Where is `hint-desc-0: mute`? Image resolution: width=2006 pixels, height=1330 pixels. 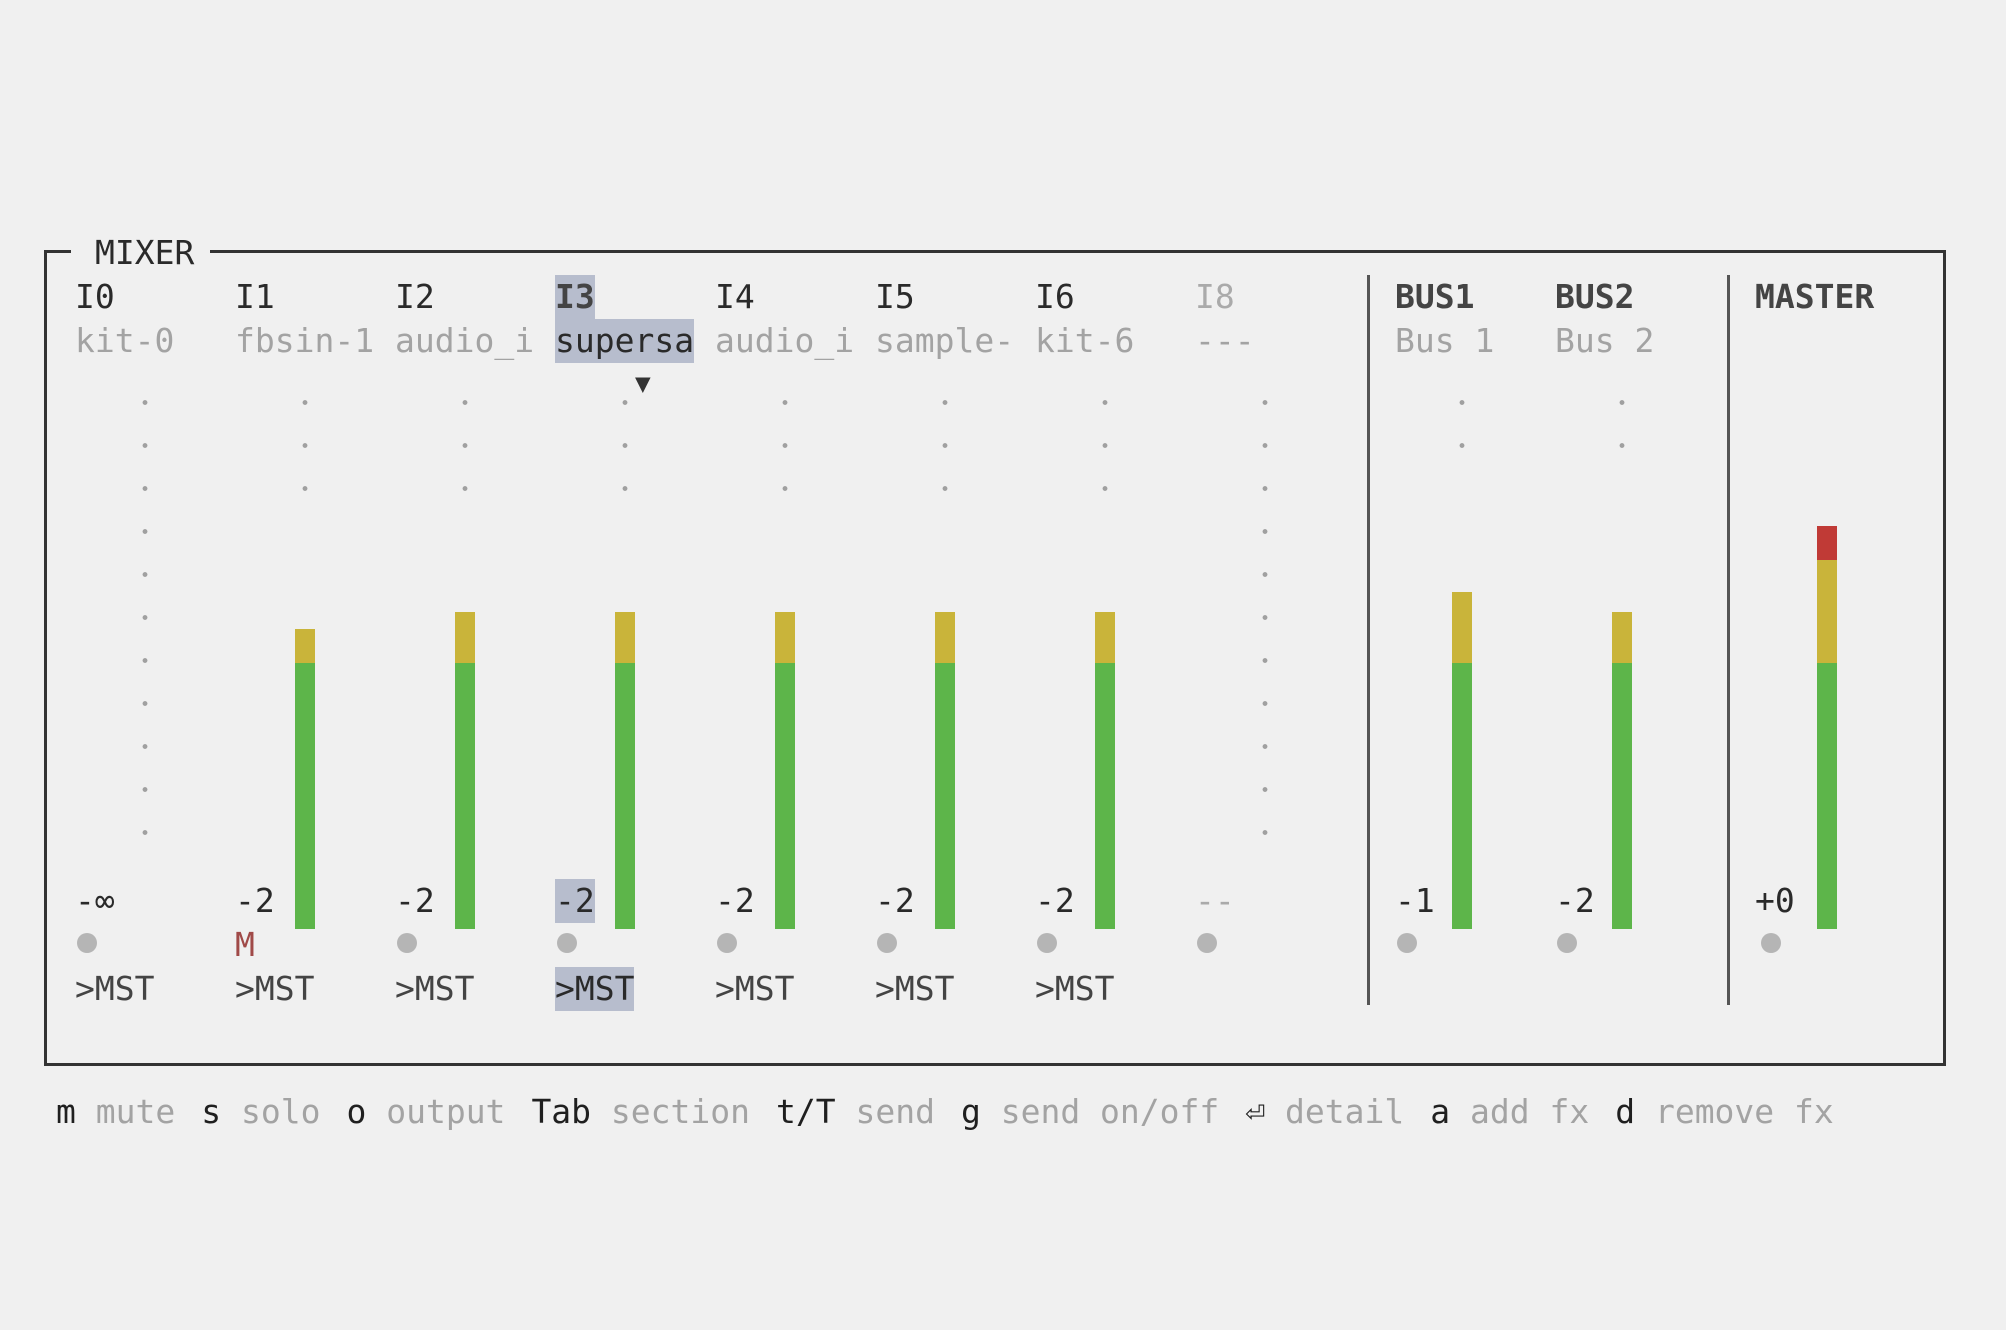 hint-desc-0: mute is located at coordinates (135, 1111).